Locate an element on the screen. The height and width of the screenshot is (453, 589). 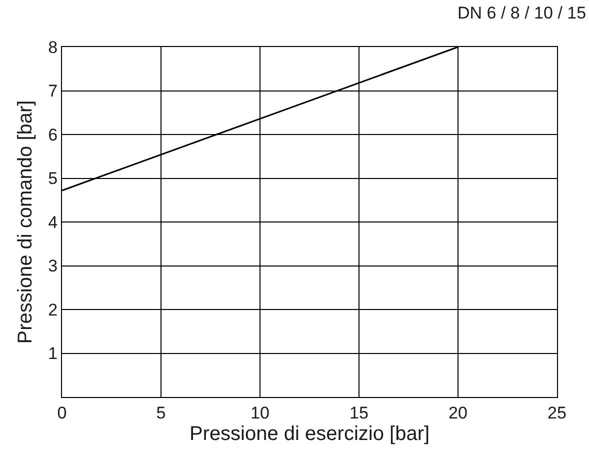
y-axis-title: Pressione di comando [bar] is located at coordinates (25, 222).